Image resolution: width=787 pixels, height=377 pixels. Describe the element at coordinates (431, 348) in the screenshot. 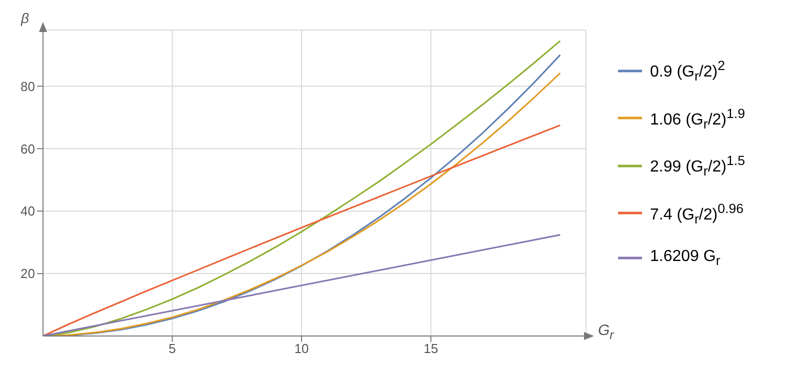

I see `x-tick-label: 15` at that location.